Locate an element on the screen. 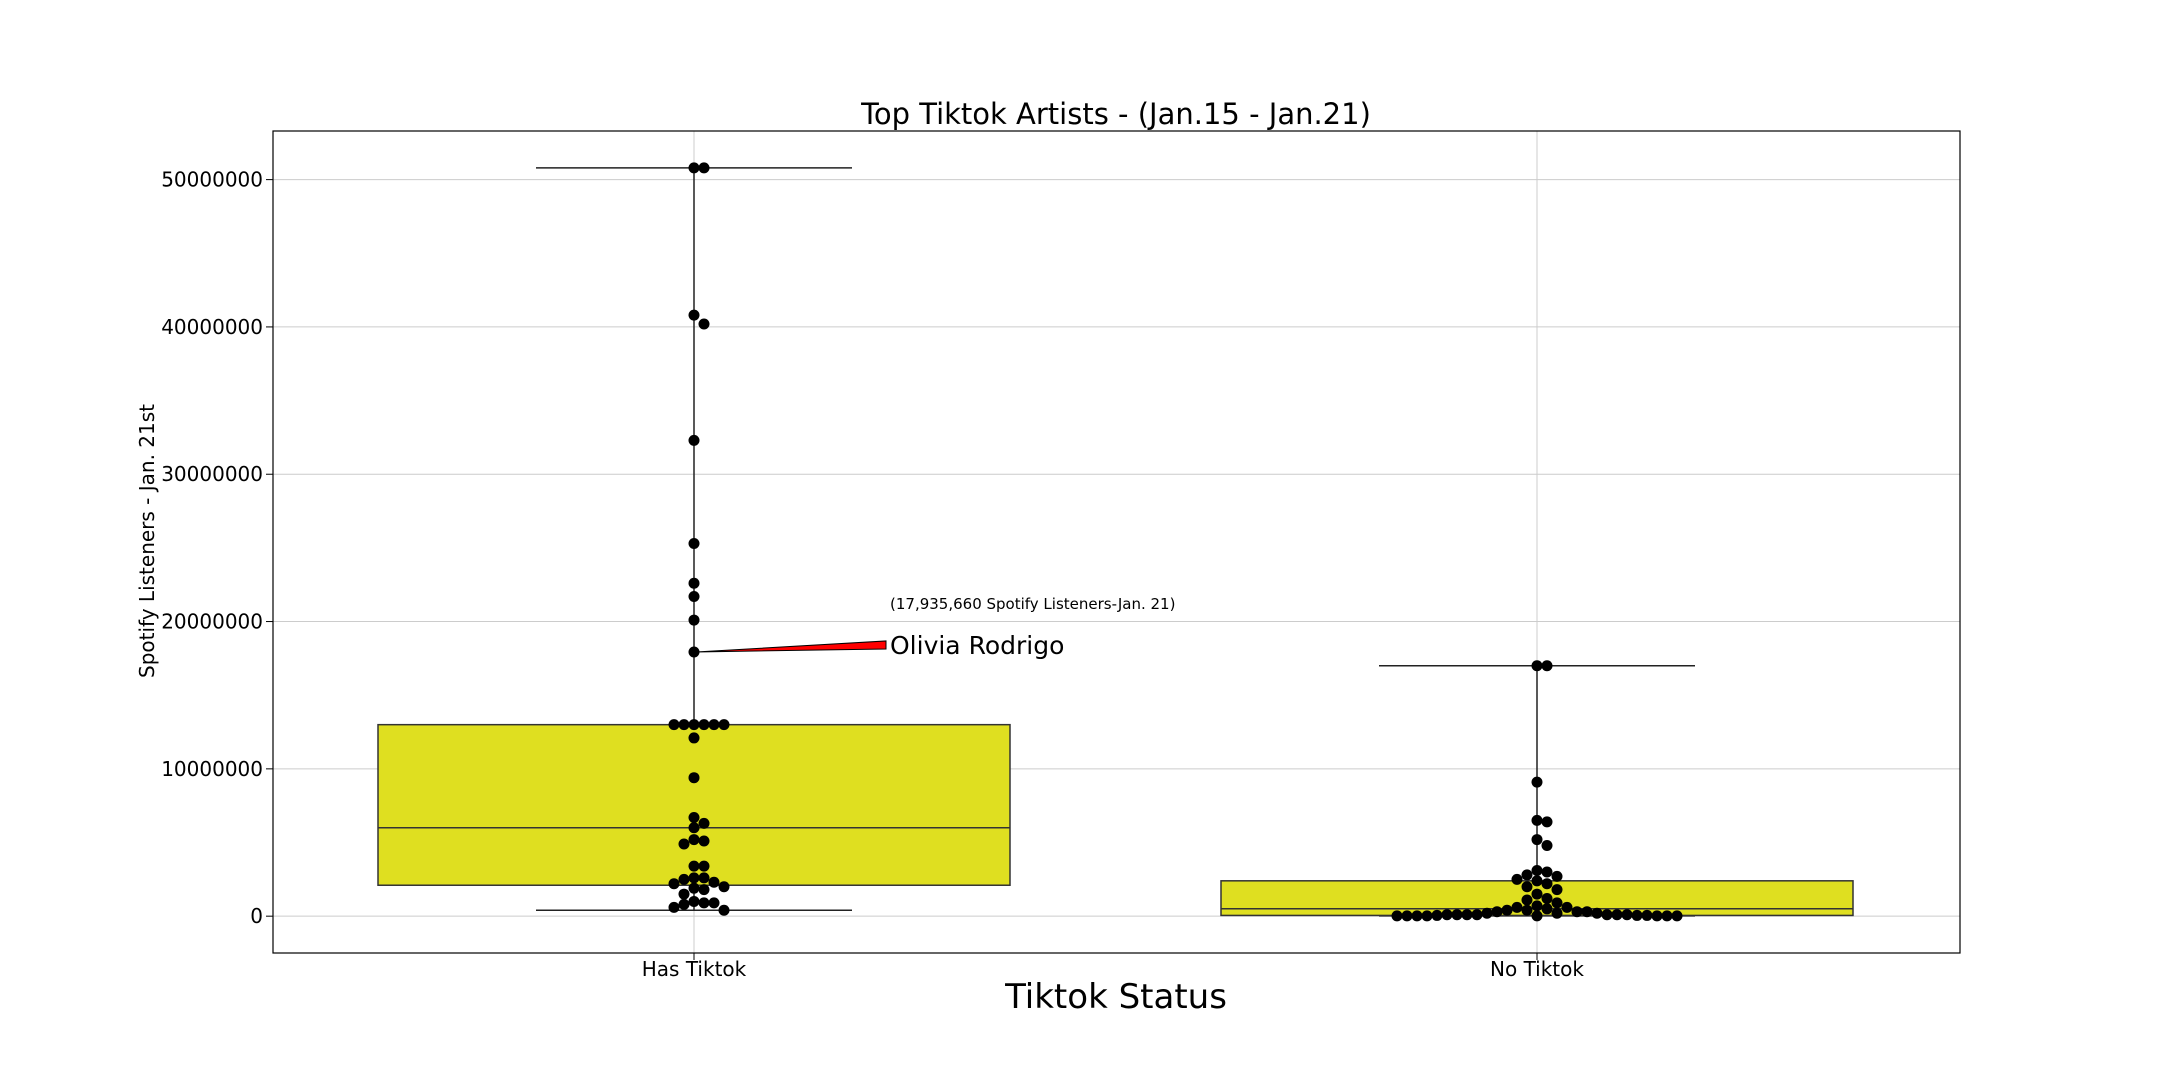 This screenshot has height=1080, width=2160. annotation-arrow is located at coordinates (791, 646).